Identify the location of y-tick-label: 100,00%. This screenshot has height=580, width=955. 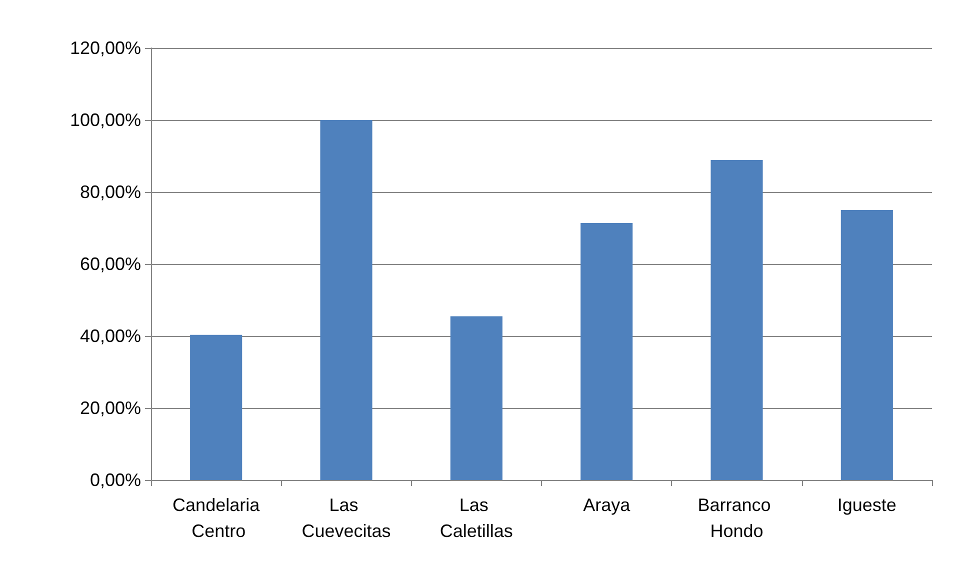
(105, 120).